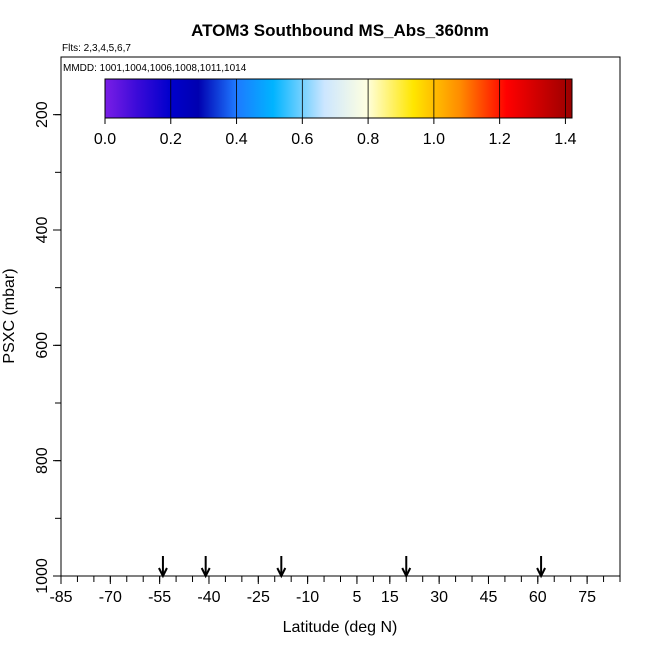  What do you see at coordinates (42, 460) in the screenshot?
I see `y-tick-label: 800` at bounding box center [42, 460].